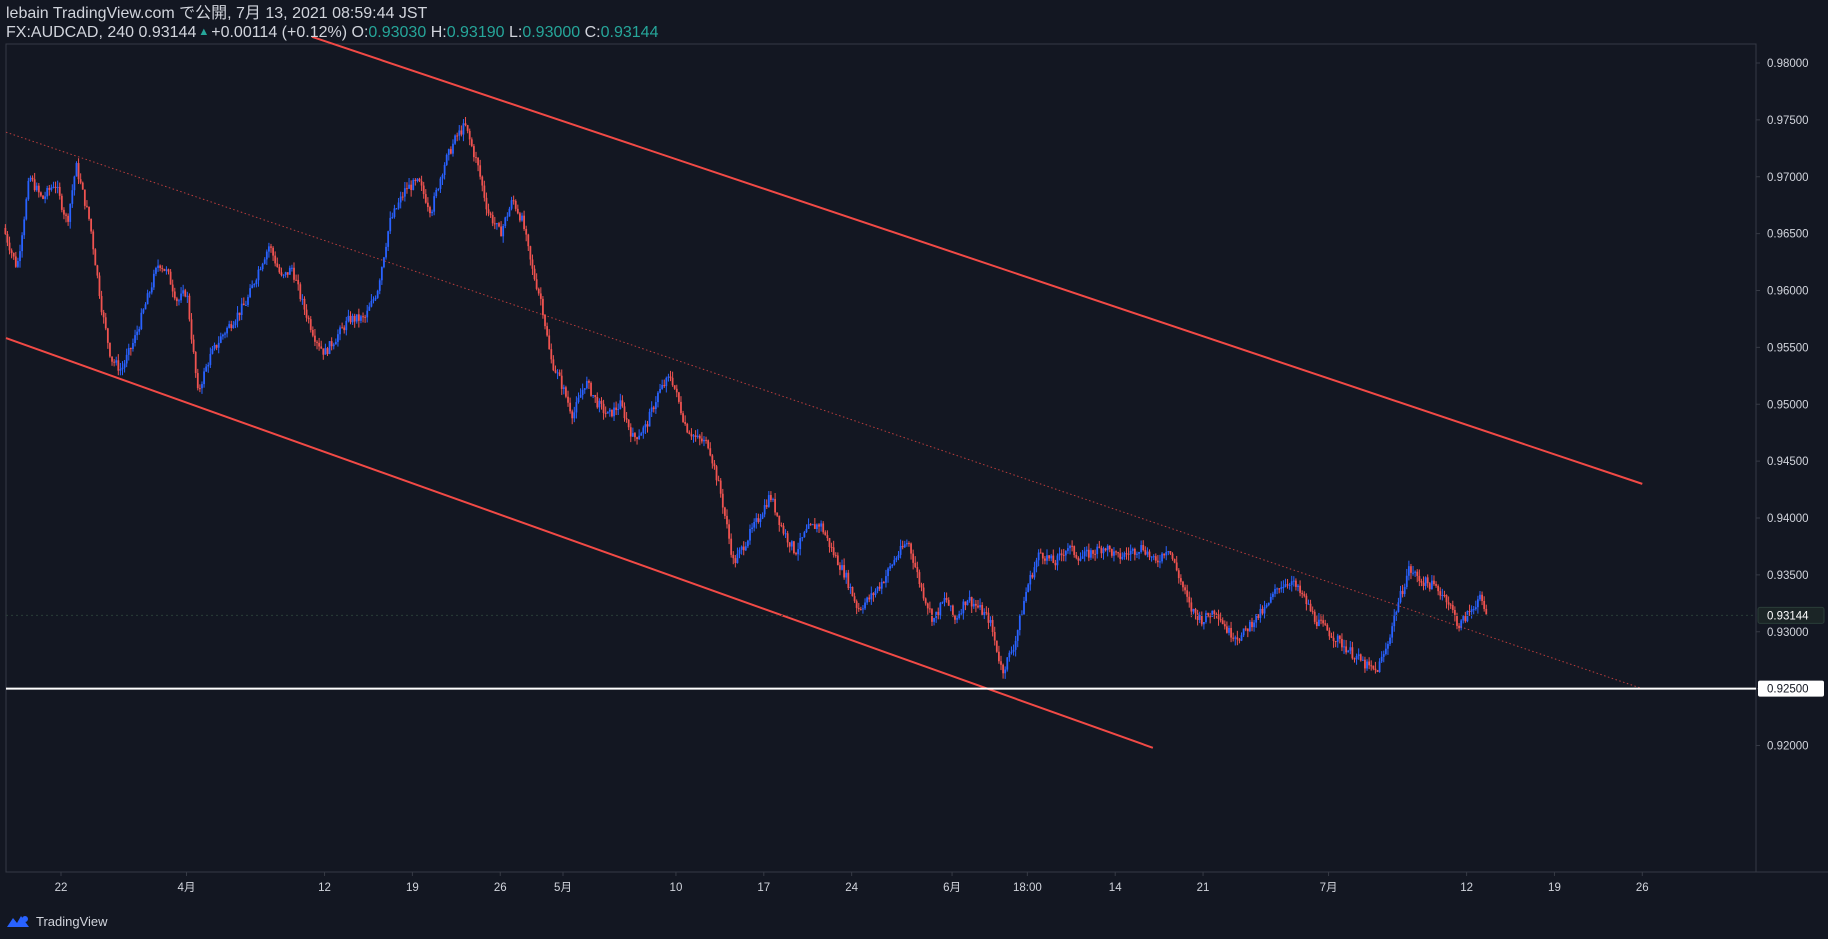 This screenshot has height=939, width=1828. What do you see at coordinates (1788, 690) in the screenshot?
I see `support-price-badge-label: 0.92500` at bounding box center [1788, 690].